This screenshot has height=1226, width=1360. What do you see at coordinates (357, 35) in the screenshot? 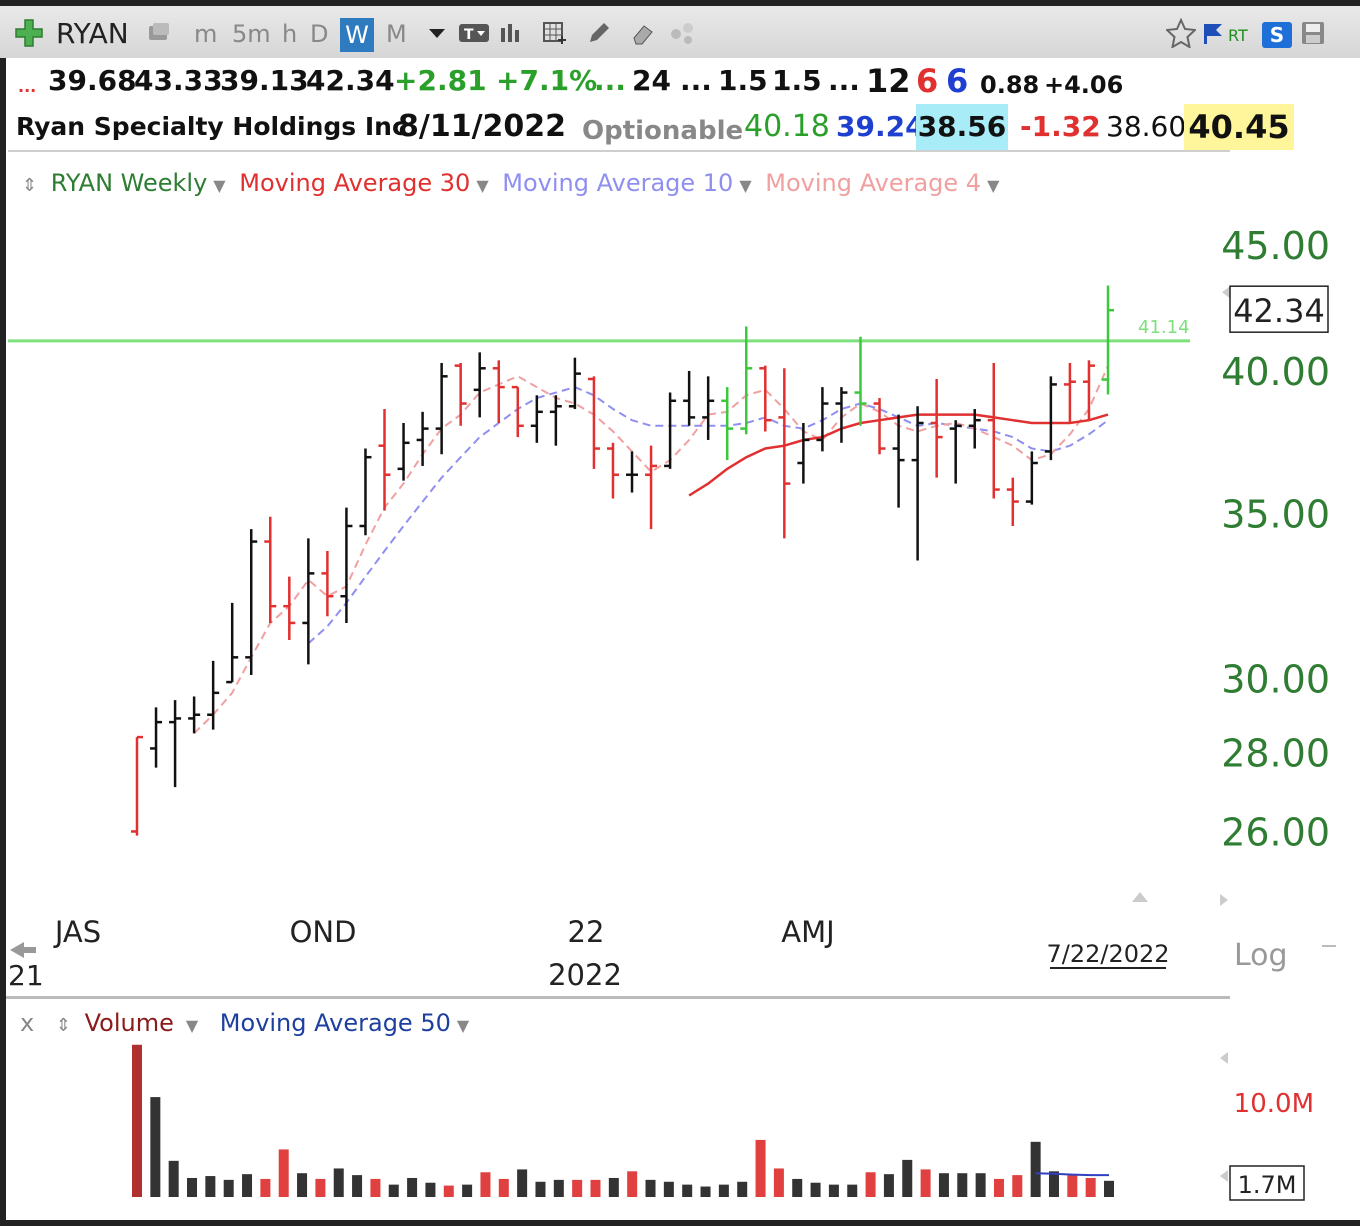
I see `interval-w: W` at bounding box center [357, 35].